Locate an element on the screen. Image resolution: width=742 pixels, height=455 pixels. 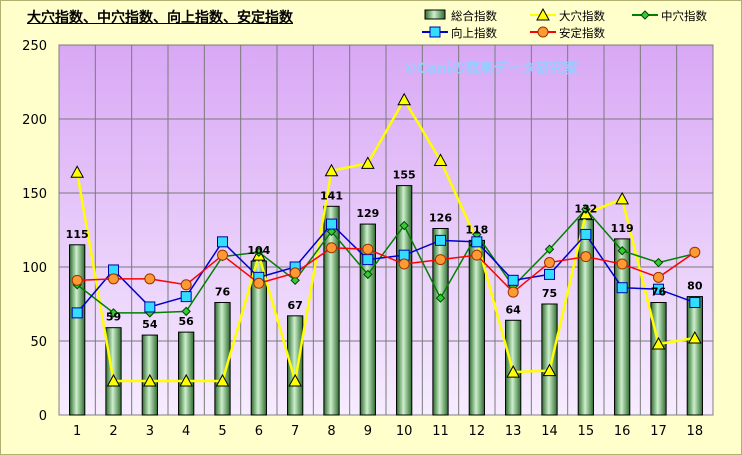
legend-label: 中穴指数 is located at coordinates (684, 16).